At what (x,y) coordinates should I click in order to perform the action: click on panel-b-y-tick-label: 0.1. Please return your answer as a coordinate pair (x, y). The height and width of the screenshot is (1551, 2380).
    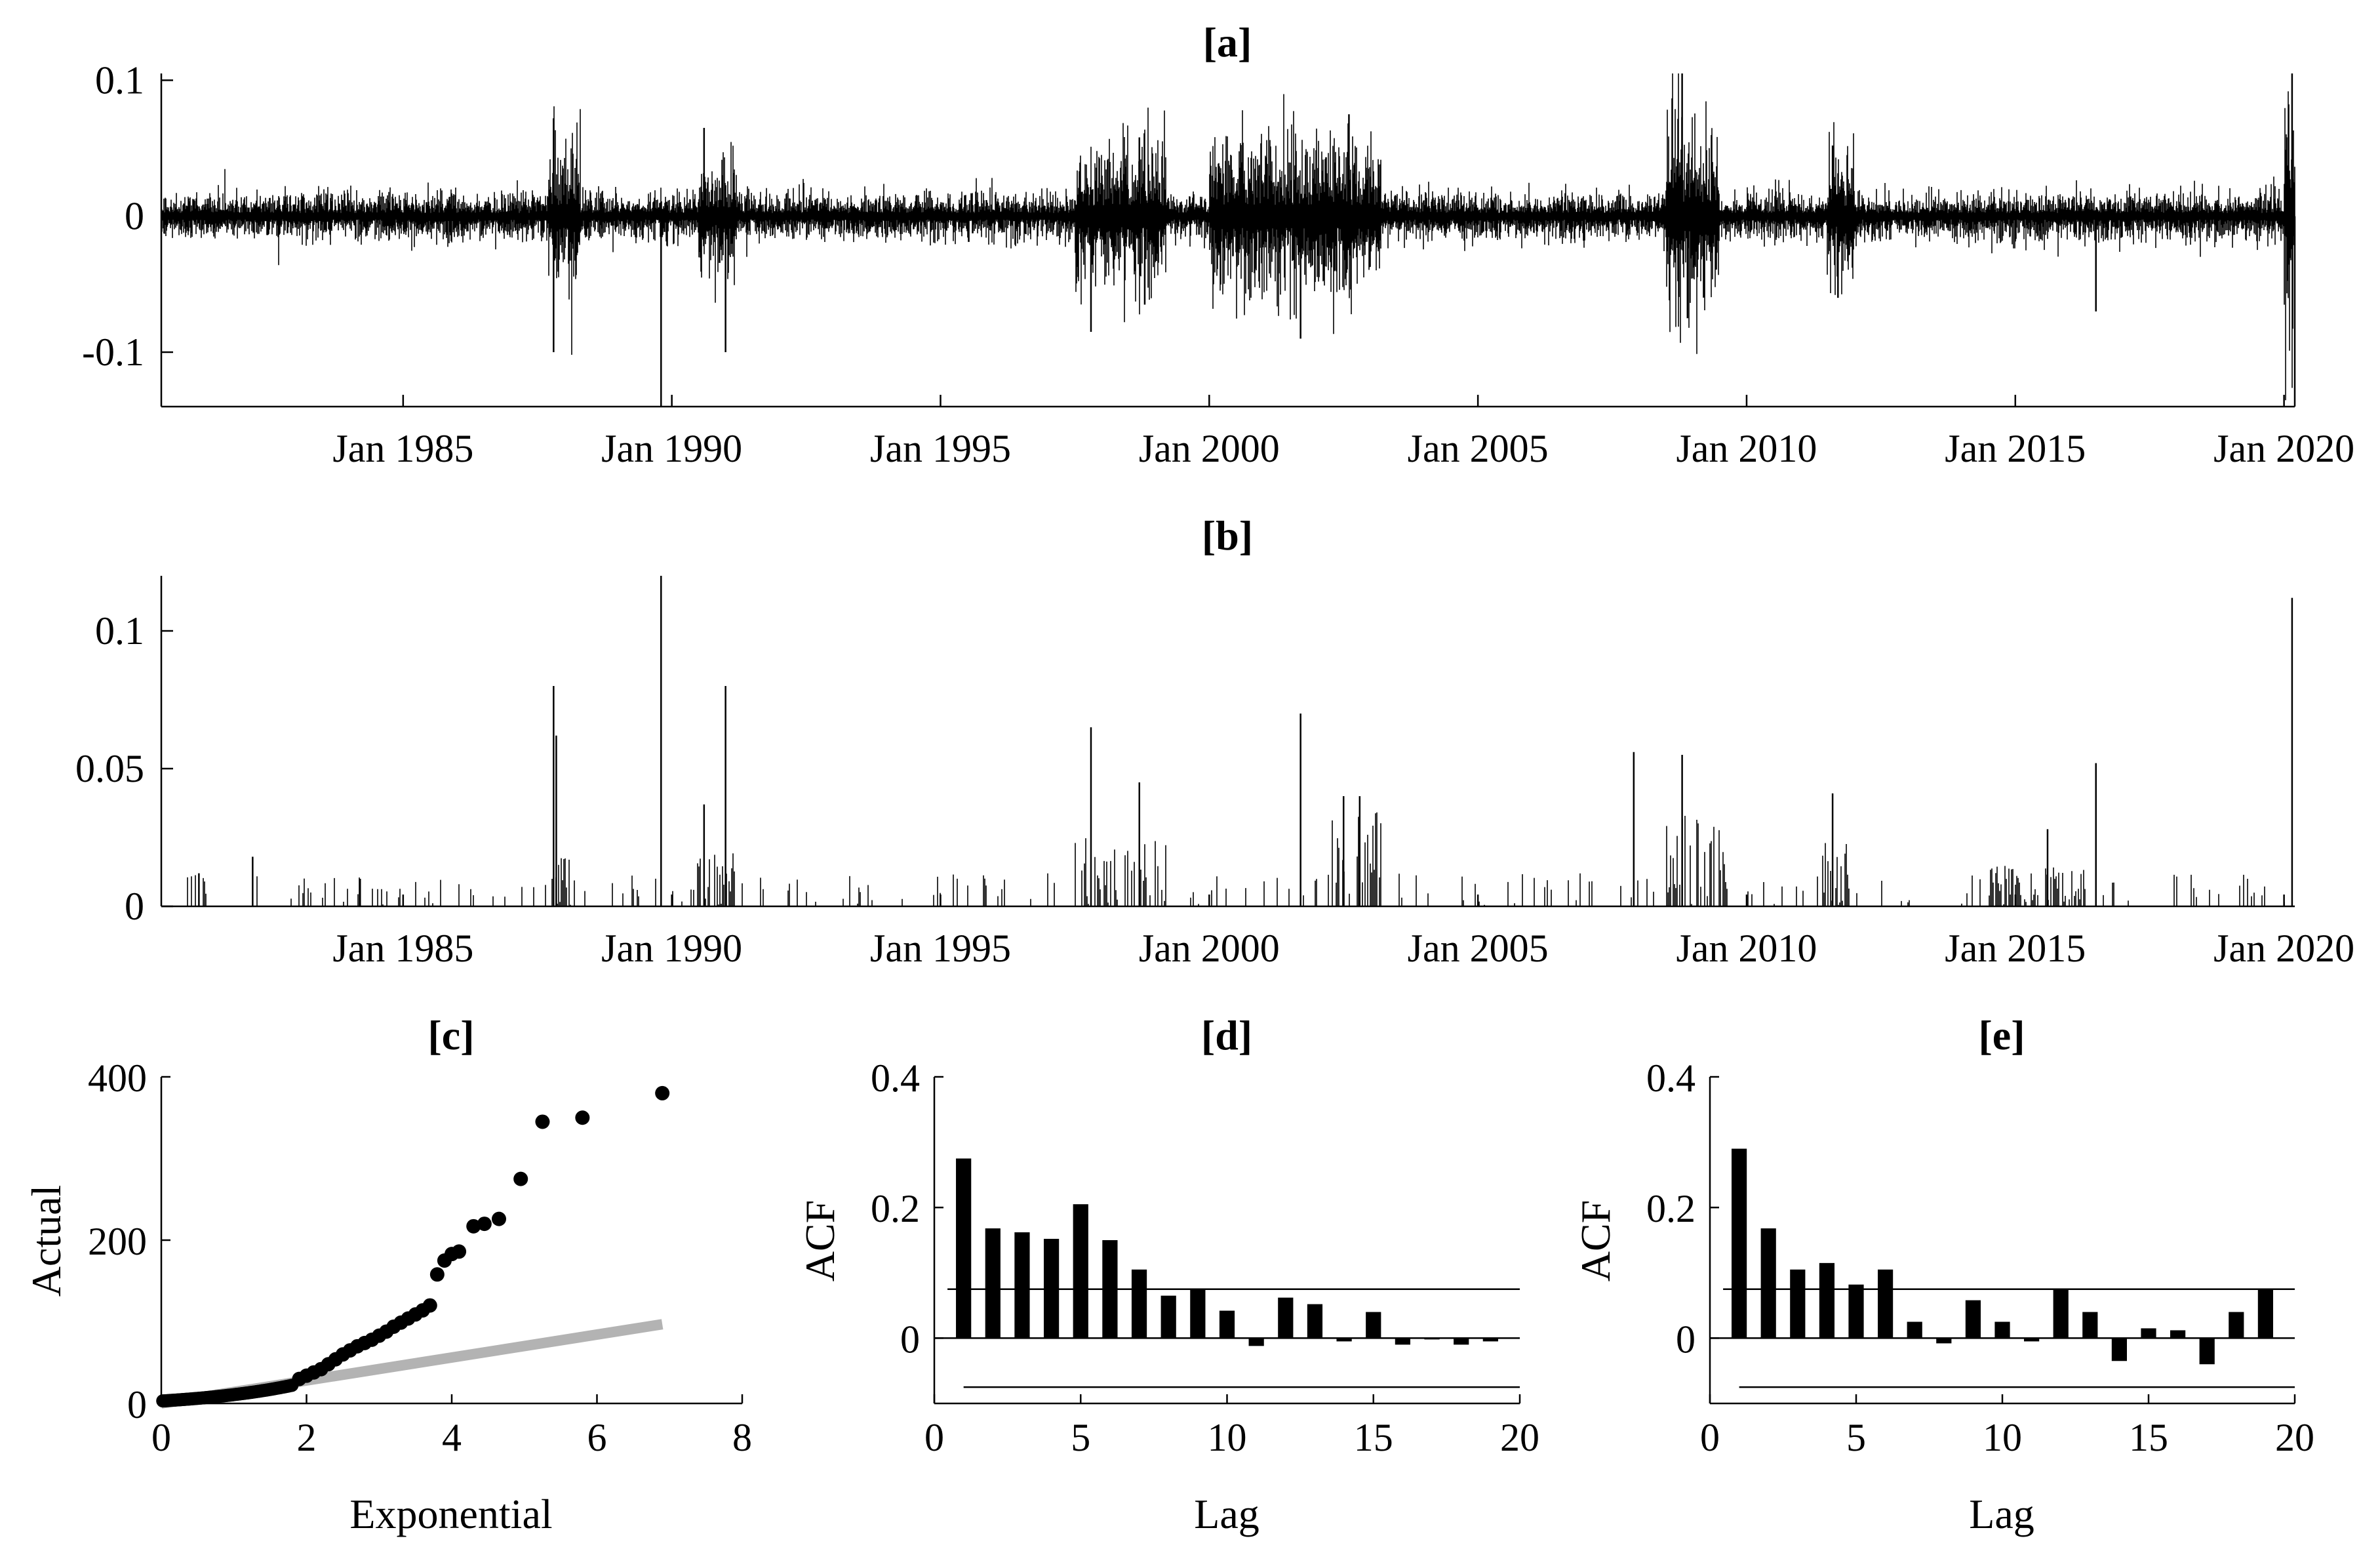
    Looking at the image, I should click on (119, 631).